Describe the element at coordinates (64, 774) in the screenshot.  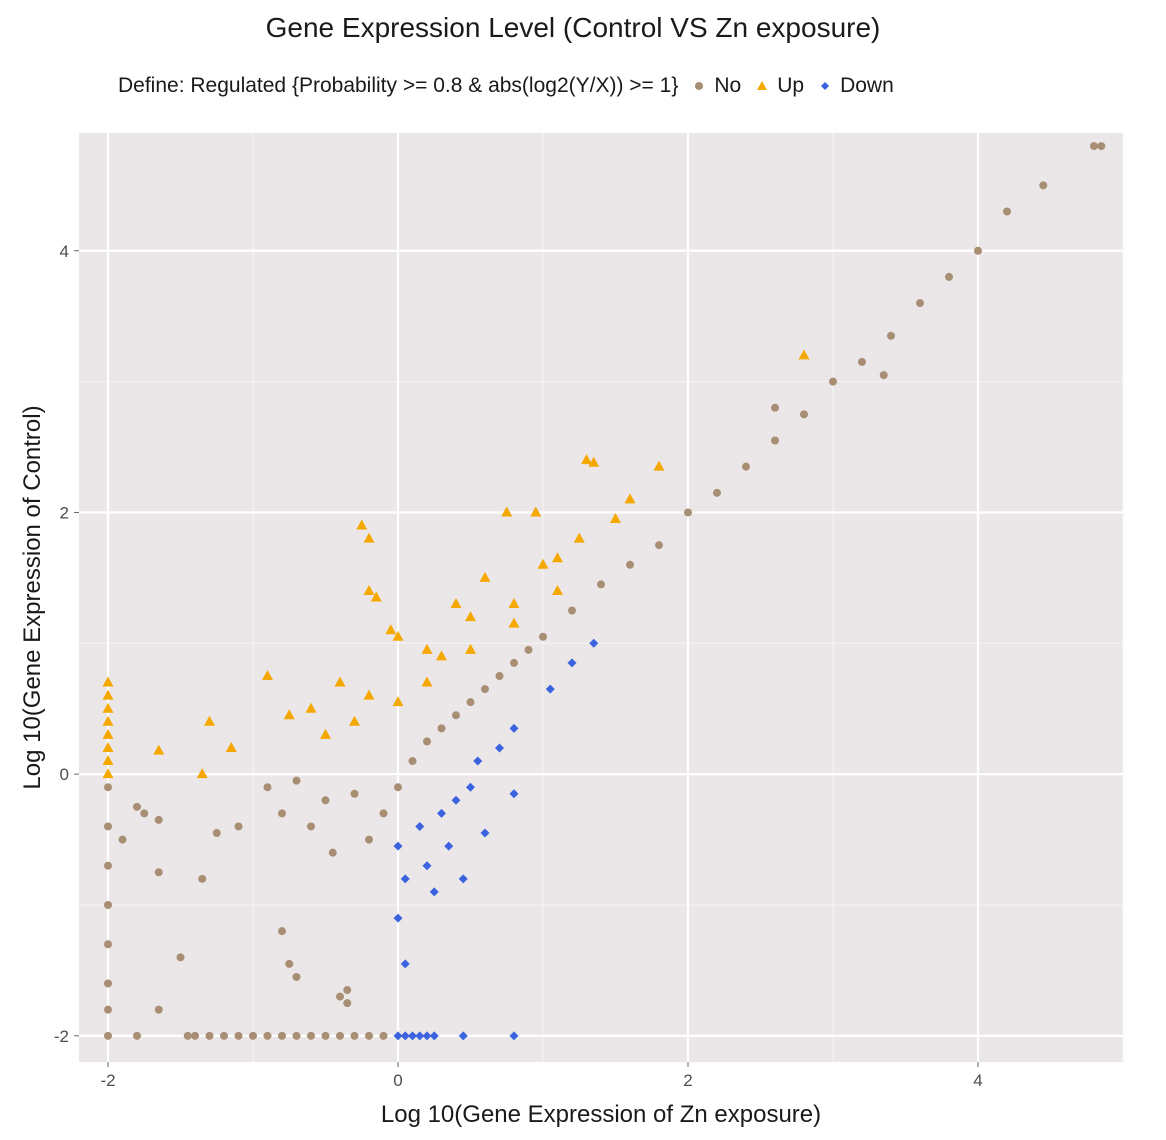
I see `y-tick-label: 0` at that location.